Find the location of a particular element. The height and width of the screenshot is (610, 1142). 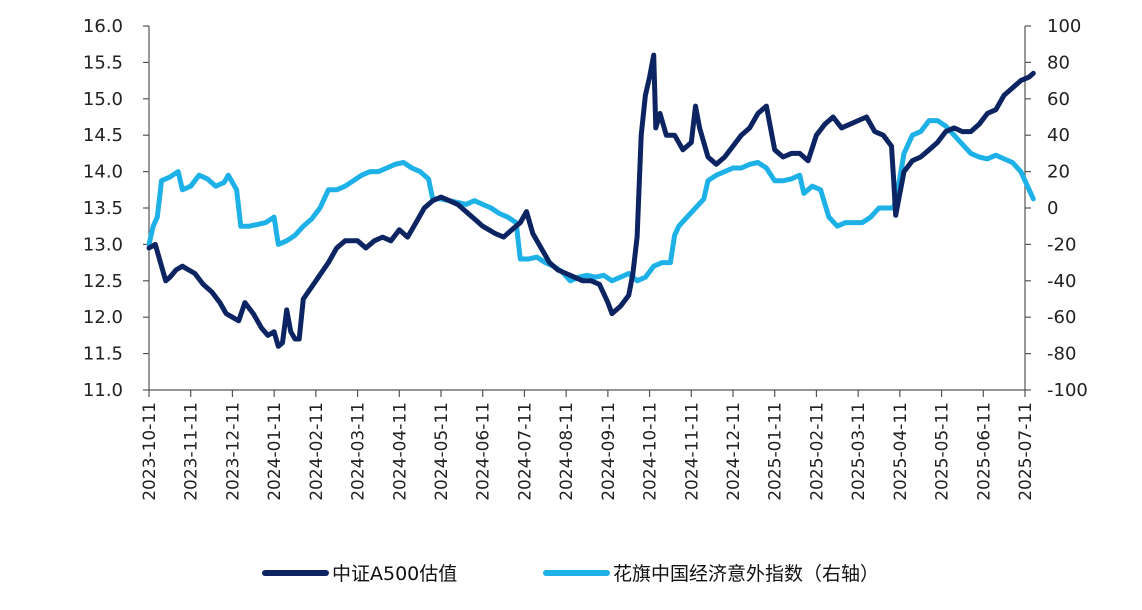

right-y-tick-label: -60 is located at coordinates (1061, 317).